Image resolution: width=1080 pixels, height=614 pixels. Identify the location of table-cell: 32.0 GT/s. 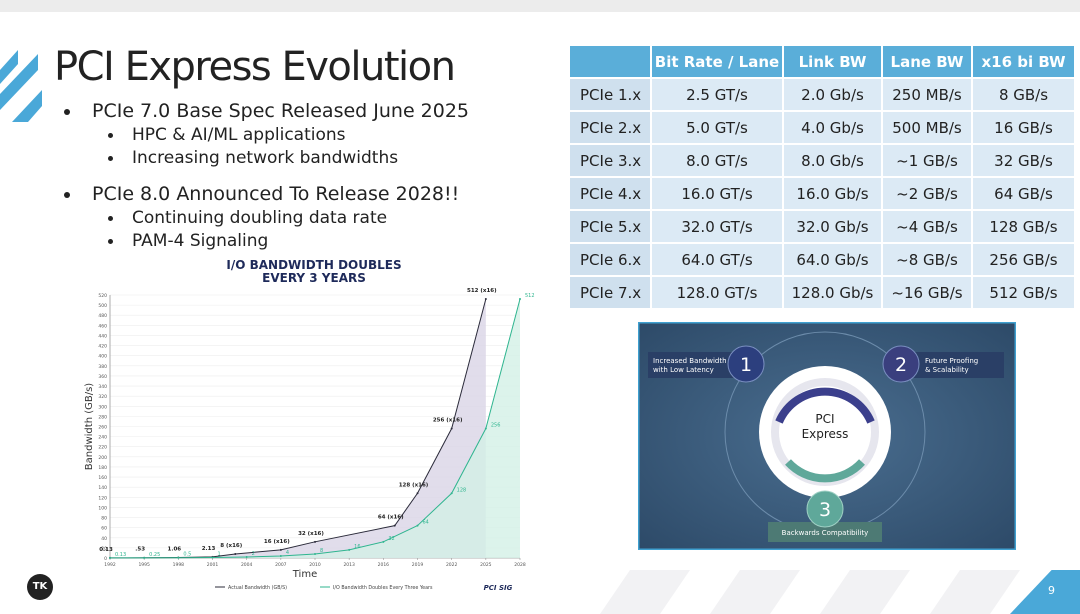
(717, 226).